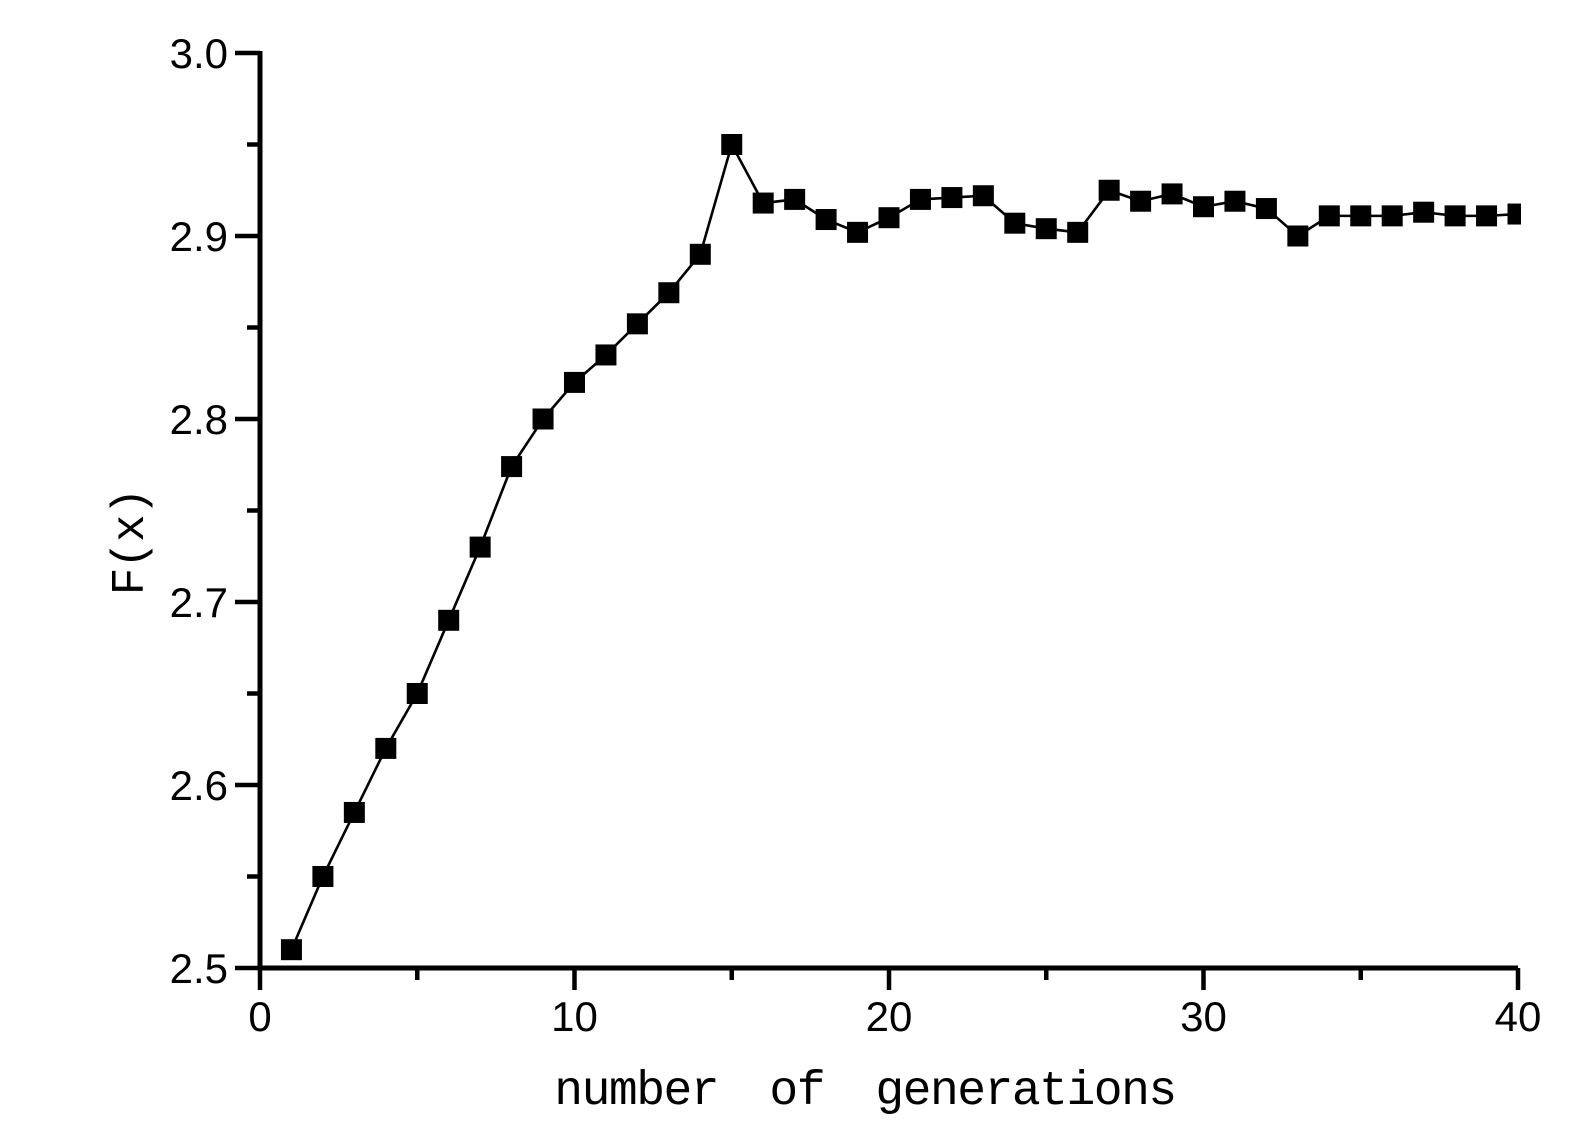 The image size is (1586, 1142). What do you see at coordinates (574, 1016) in the screenshot?
I see `x-tick-label: 10` at bounding box center [574, 1016].